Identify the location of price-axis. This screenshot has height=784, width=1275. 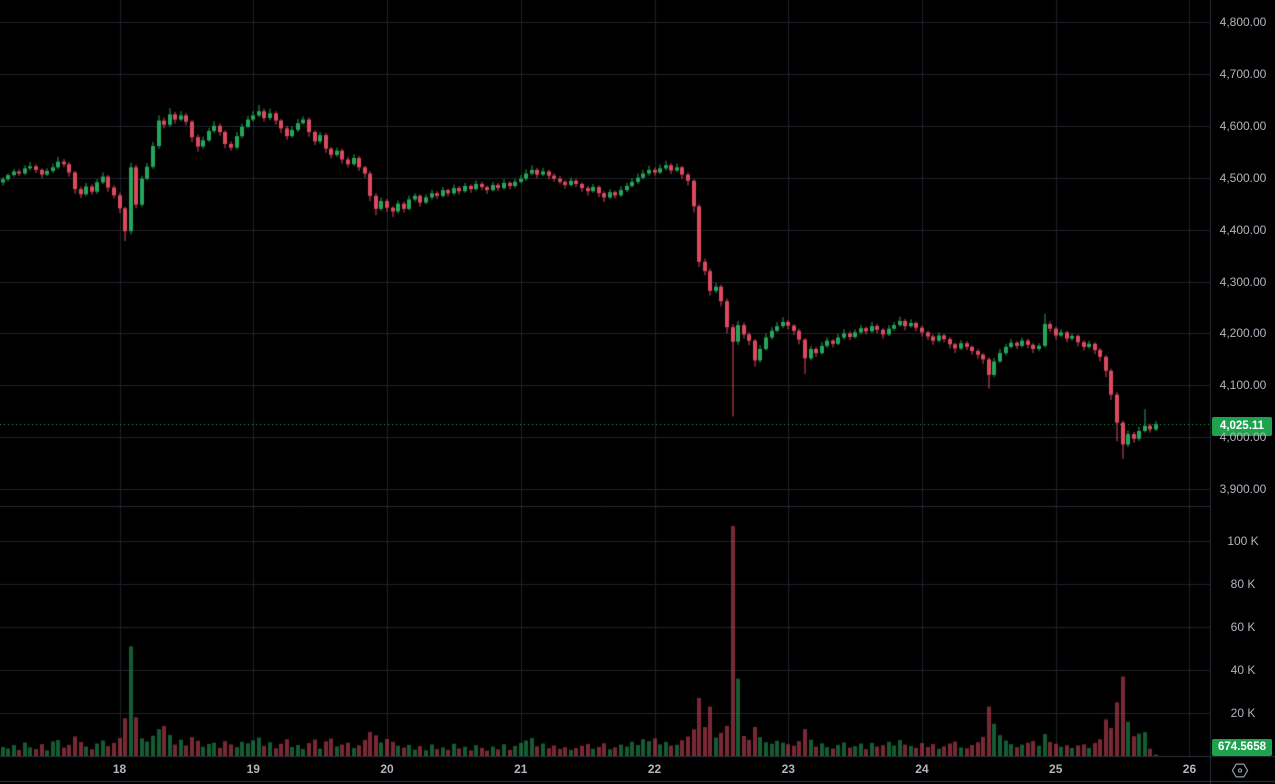
(1243, 378).